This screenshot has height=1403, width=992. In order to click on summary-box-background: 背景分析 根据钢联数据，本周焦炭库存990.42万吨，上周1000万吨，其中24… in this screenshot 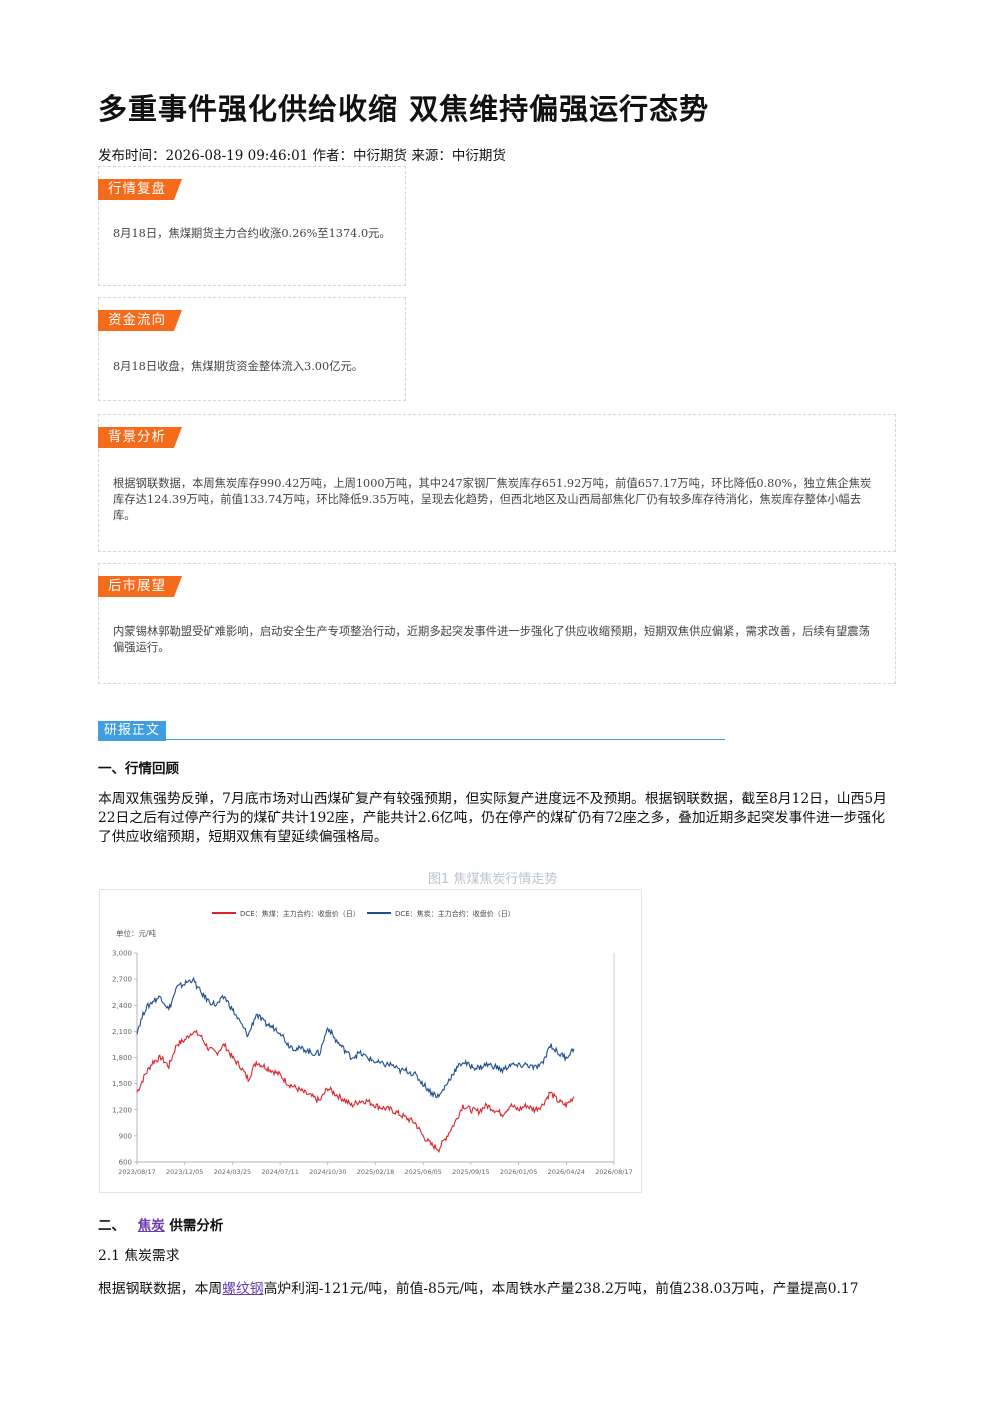, I will do `click(497, 483)`.